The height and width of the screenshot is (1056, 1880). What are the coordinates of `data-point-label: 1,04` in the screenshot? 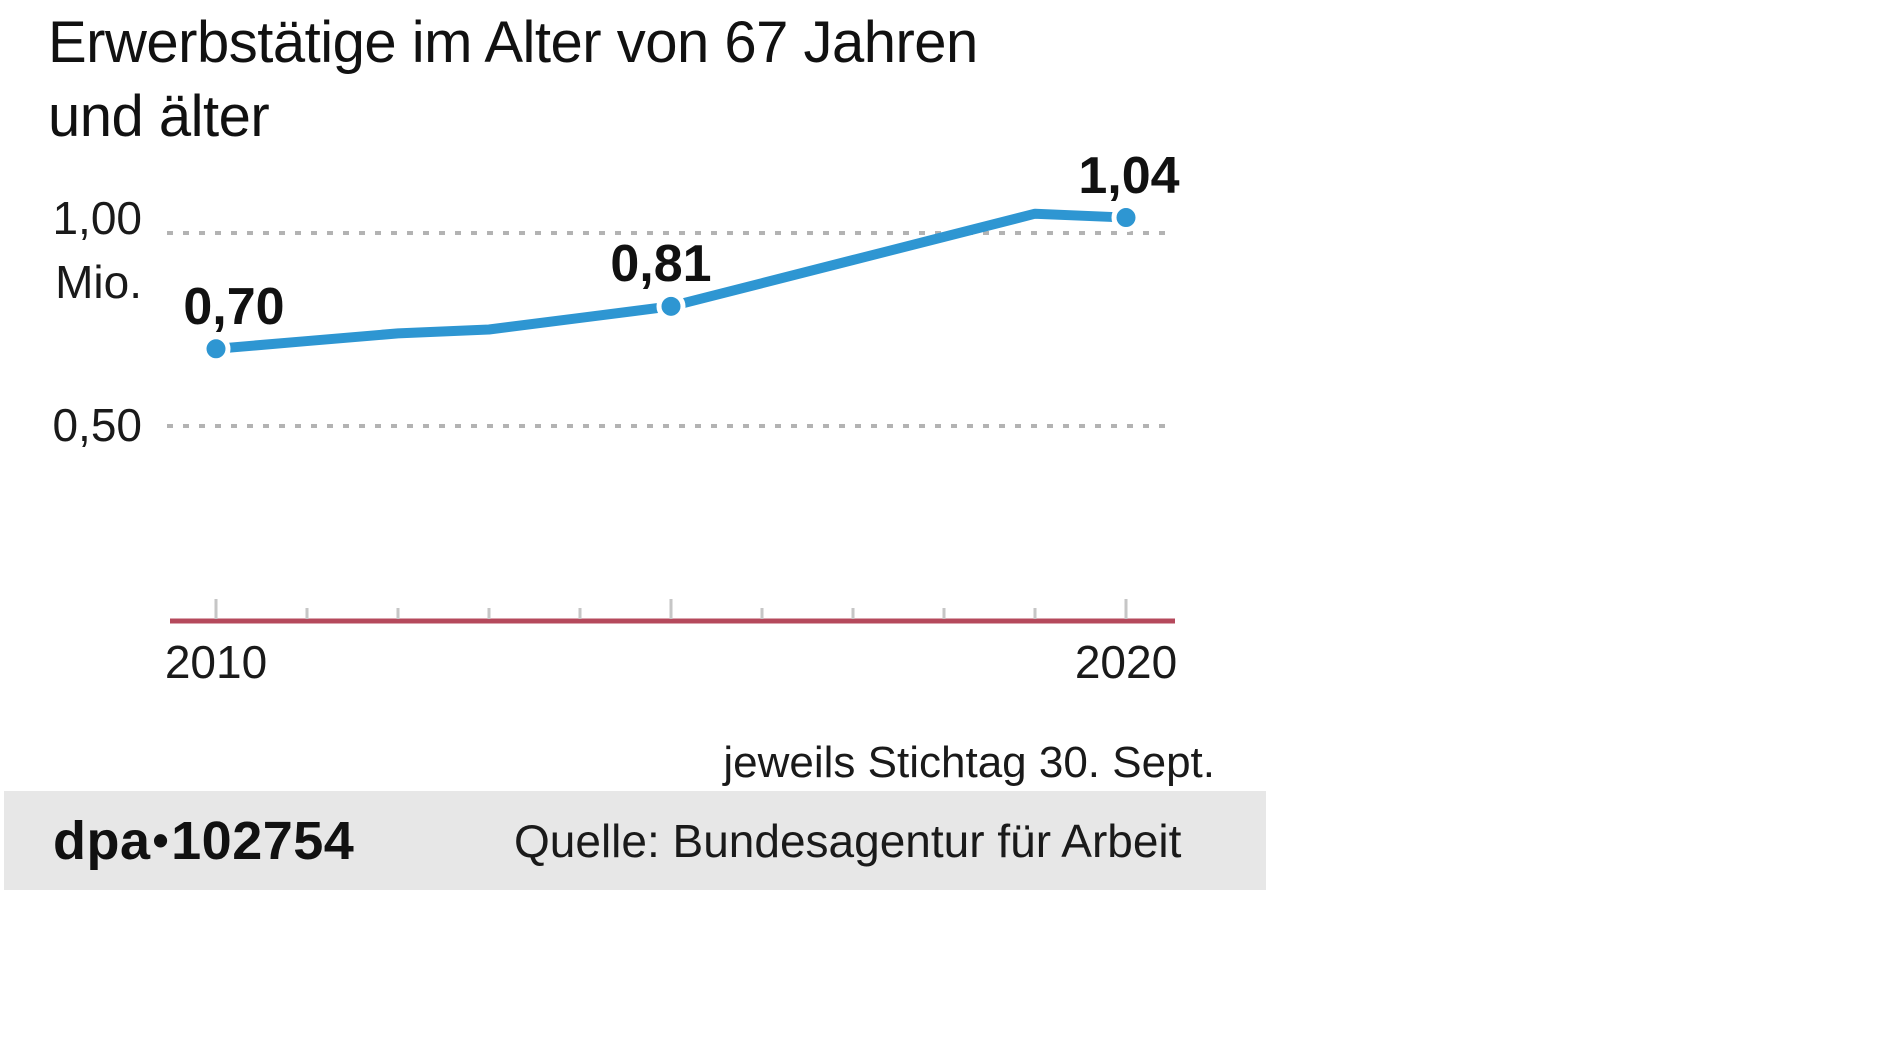 It's located at (1129, 175).